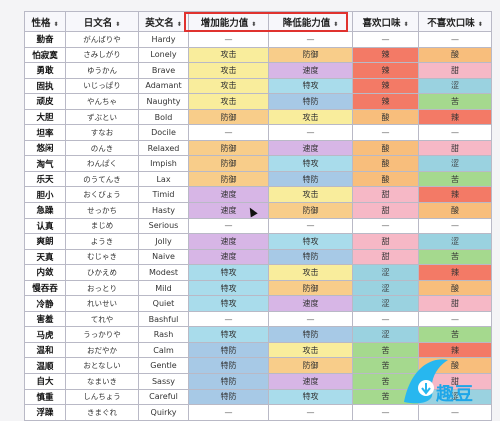 This screenshot has width=500, height=421. I want to click on liked-flavor: —, so click(385, 39).